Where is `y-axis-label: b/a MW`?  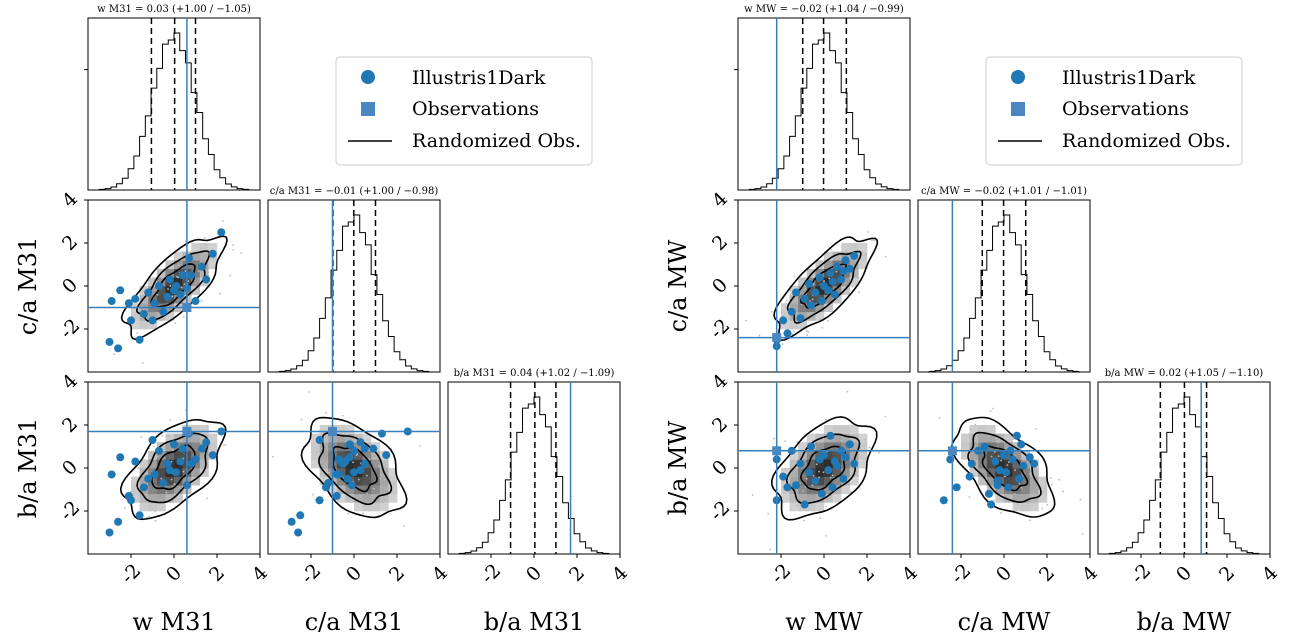
y-axis-label: b/a MW is located at coordinates (678, 467).